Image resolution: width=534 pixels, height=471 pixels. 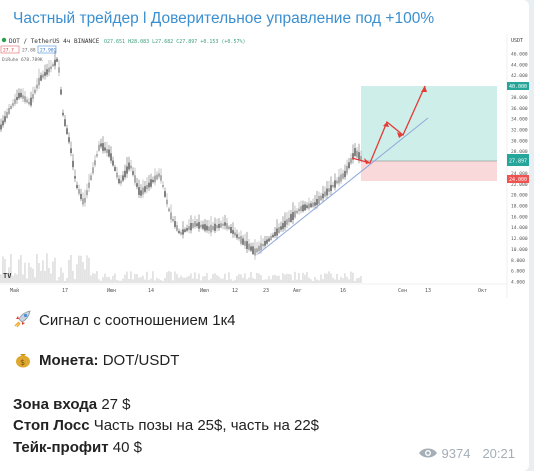 I want to click on chart-symbol: DOT / TetherUS 4ч BINANCE, so click(x=54, y=41).